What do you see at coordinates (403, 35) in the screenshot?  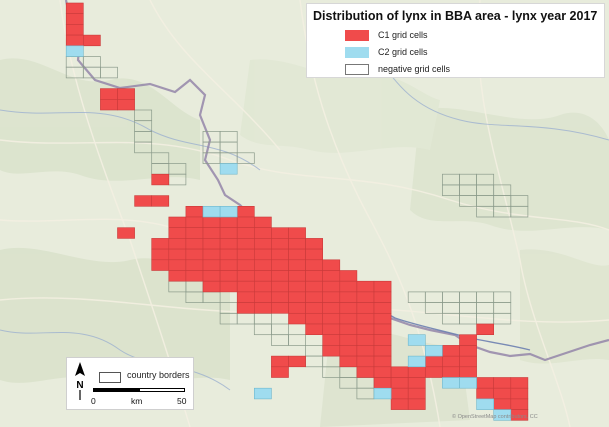 I see `legend-label-c1: C1 grid cells` at bounding box center [403, 35].